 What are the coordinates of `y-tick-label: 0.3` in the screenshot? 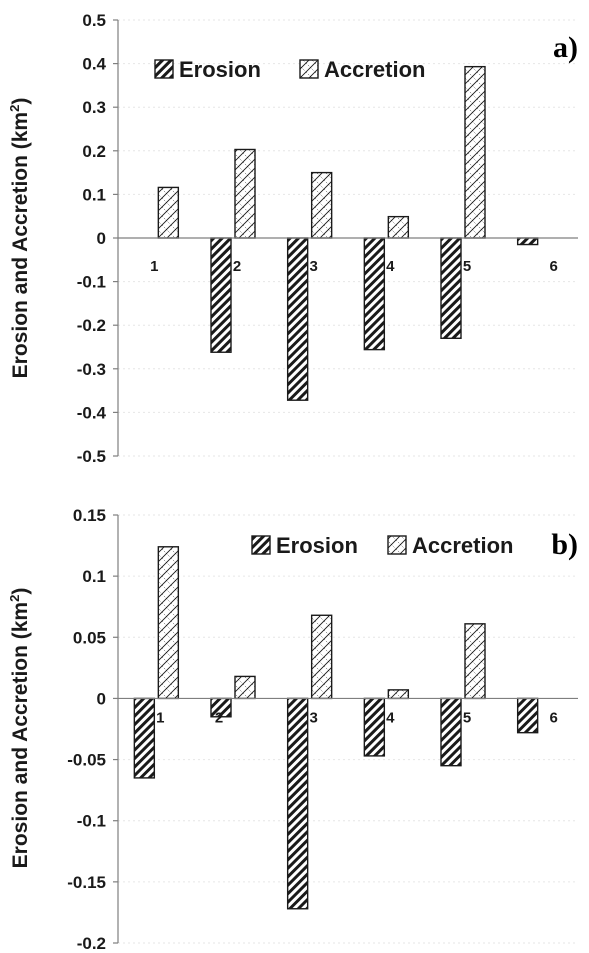 It's located at (94, 107).